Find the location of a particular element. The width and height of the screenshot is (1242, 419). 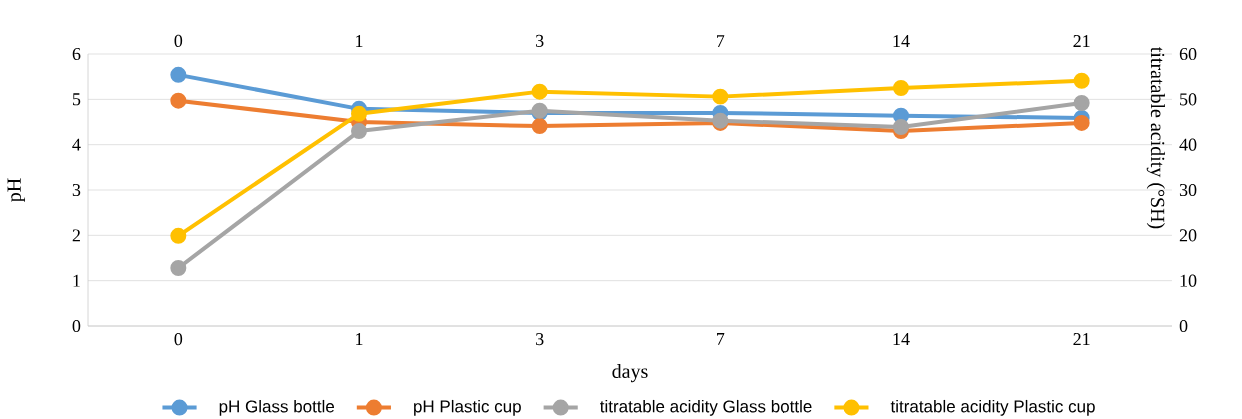

category-label: 1 is located at coordinates (359, 339).